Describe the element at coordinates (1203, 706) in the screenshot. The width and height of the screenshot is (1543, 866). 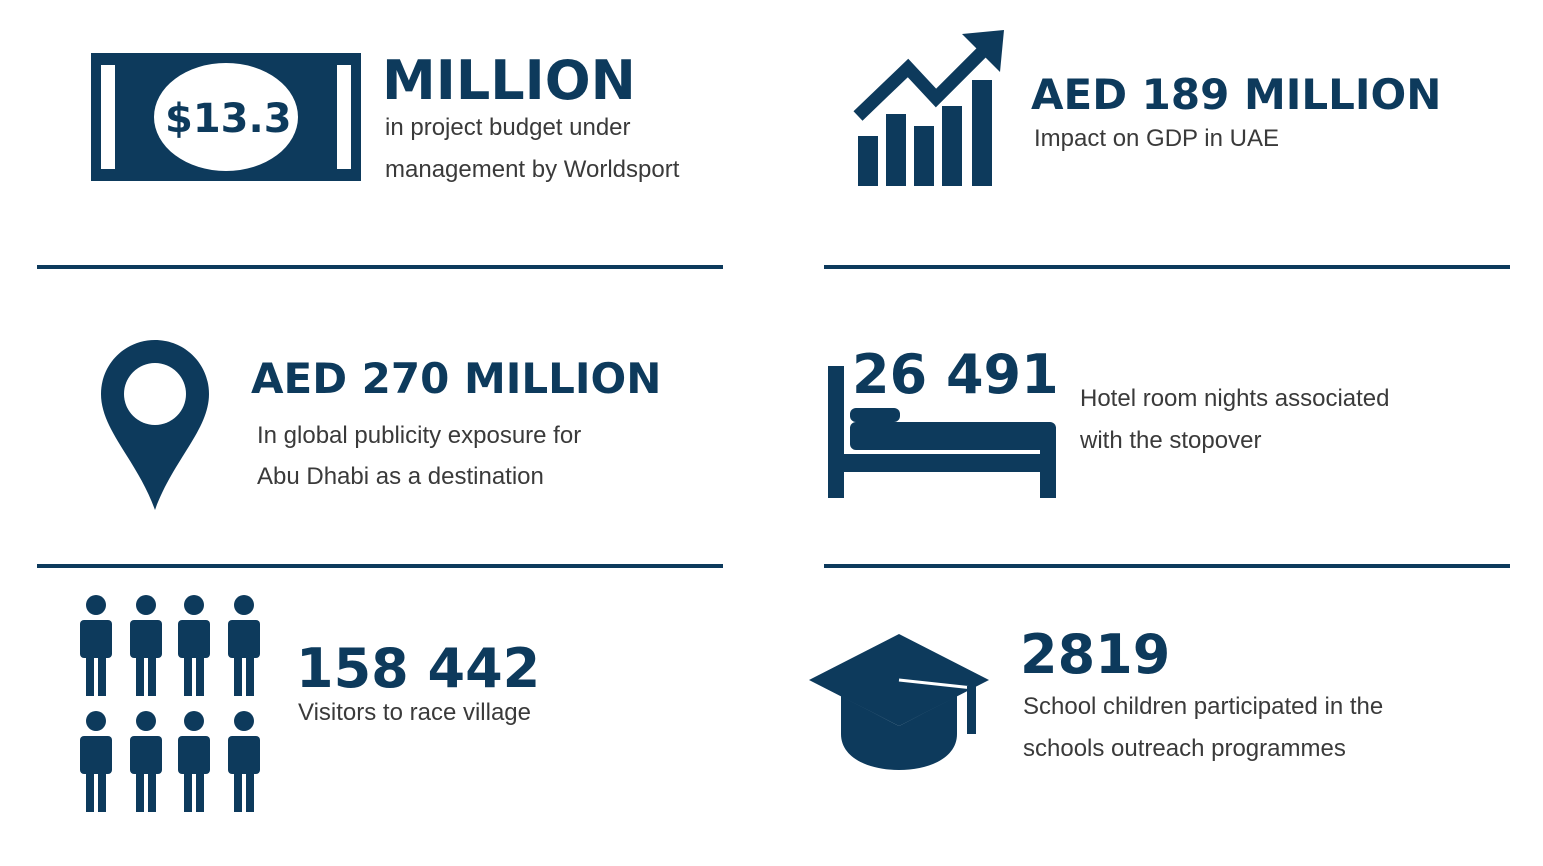
I see `schools-desc-line1: School children participated in the` at that location.